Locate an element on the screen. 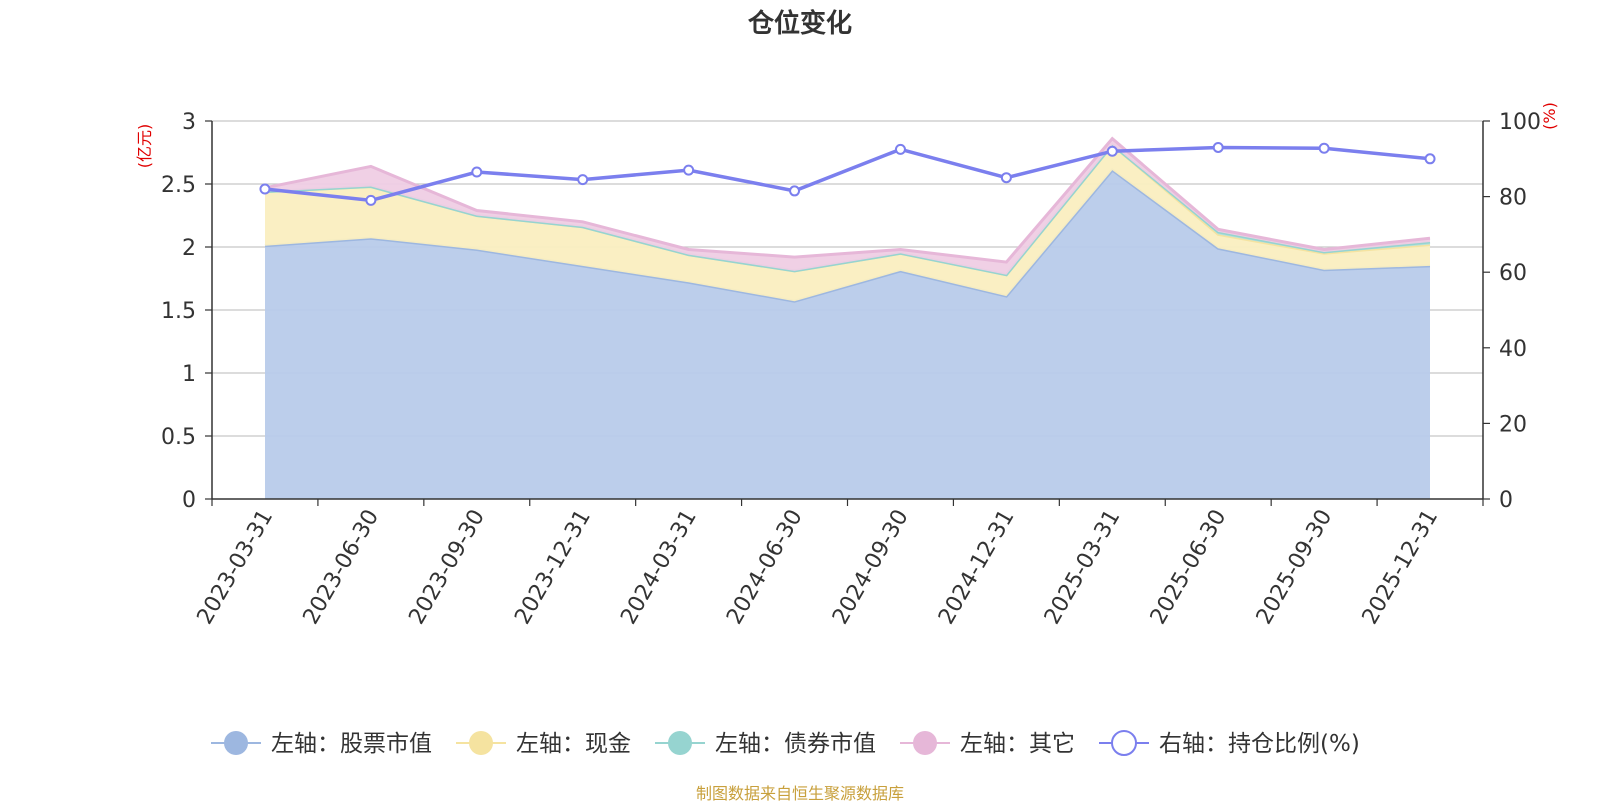 Image resolution: width=1600 pixels, height=804 pixels. x-axis-tick-label: 2023-03-31 is located at coordinates (236, 567).